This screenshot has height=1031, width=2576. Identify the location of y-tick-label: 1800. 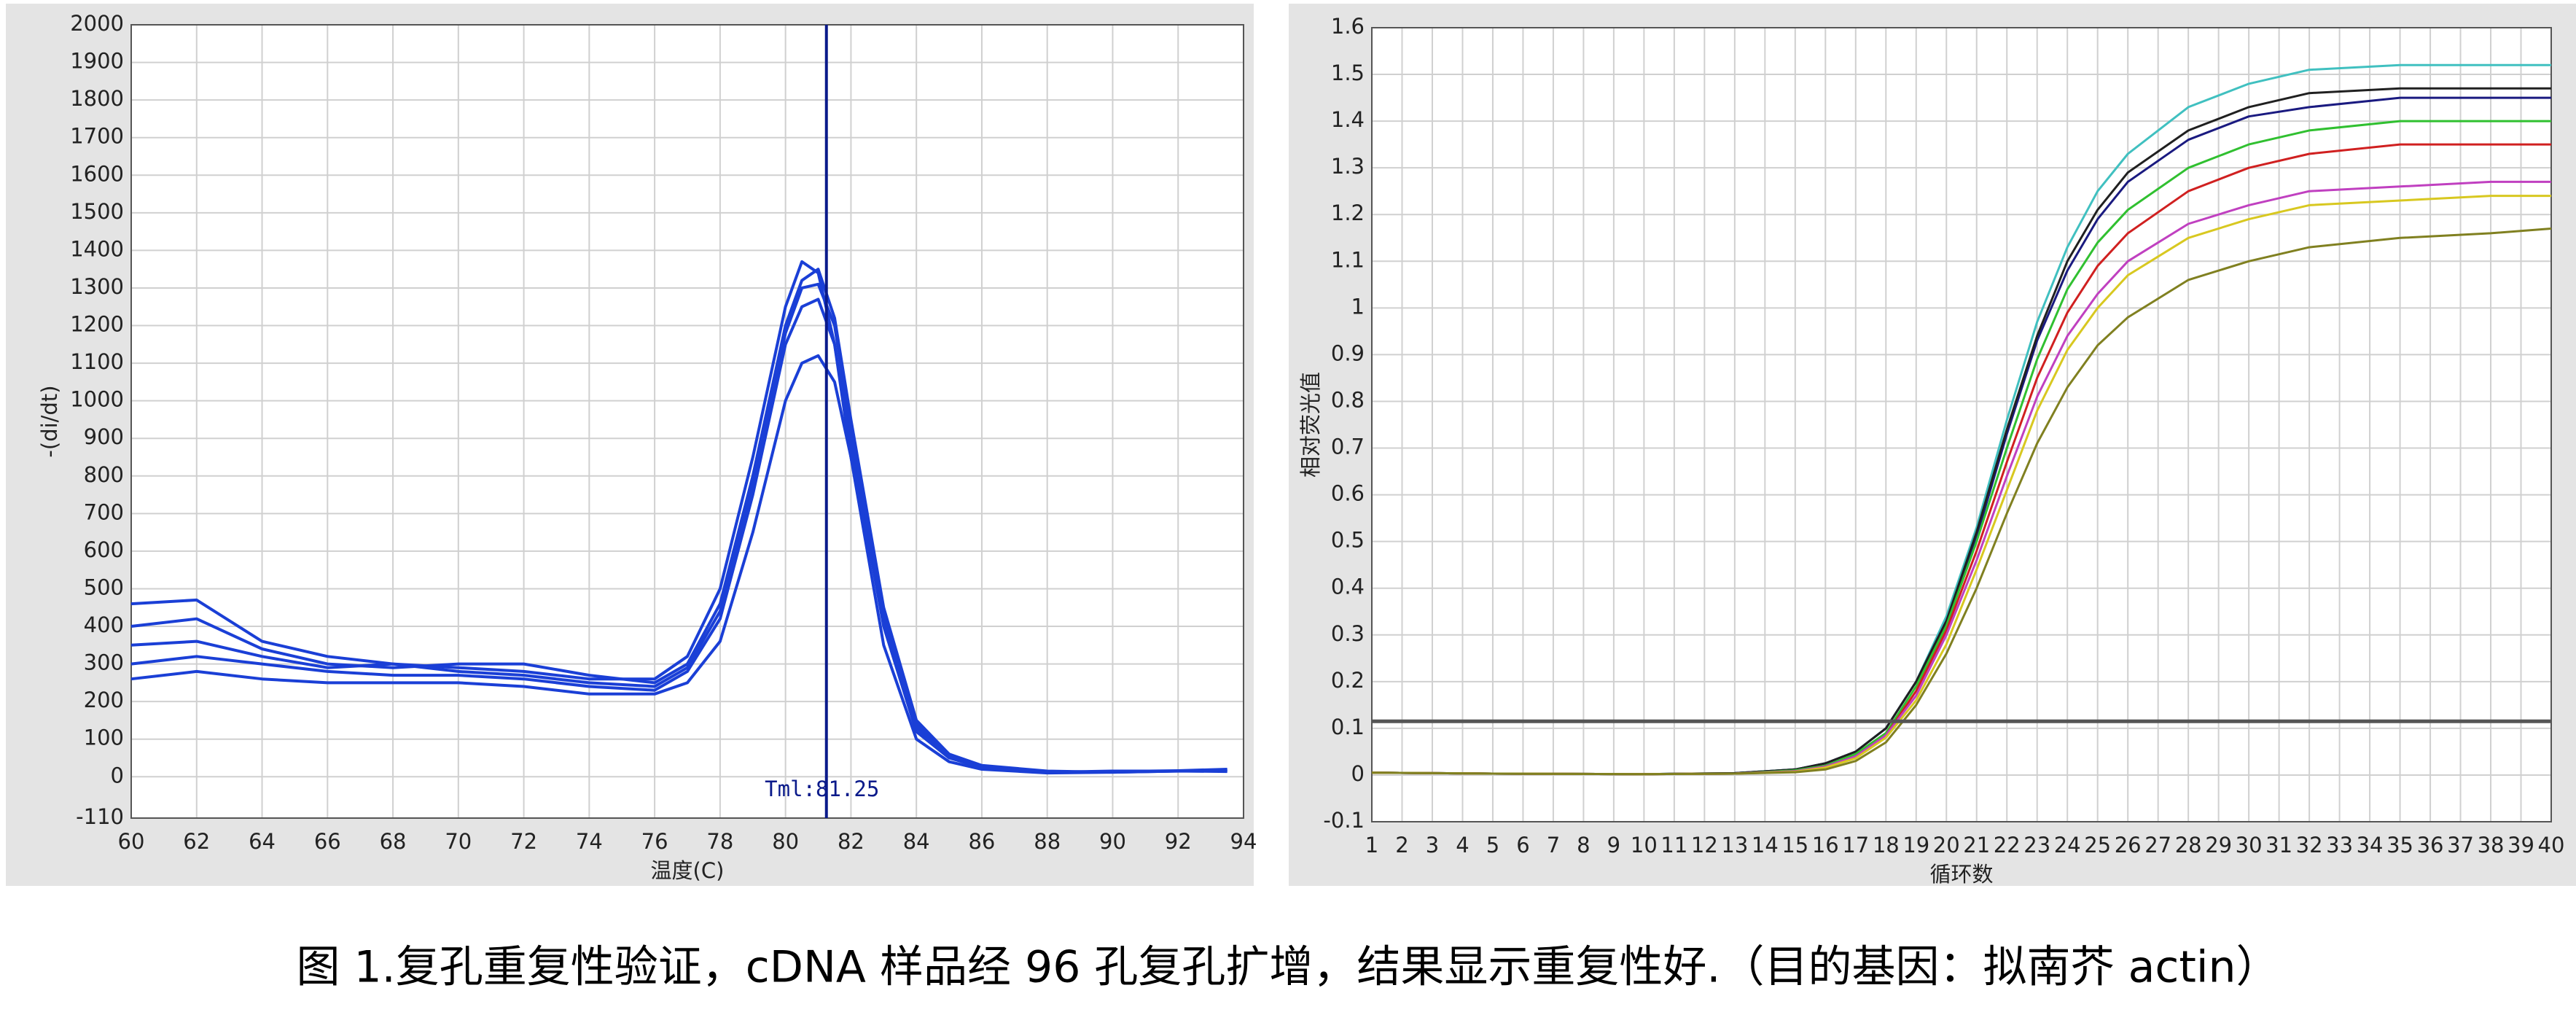
(97, 98).